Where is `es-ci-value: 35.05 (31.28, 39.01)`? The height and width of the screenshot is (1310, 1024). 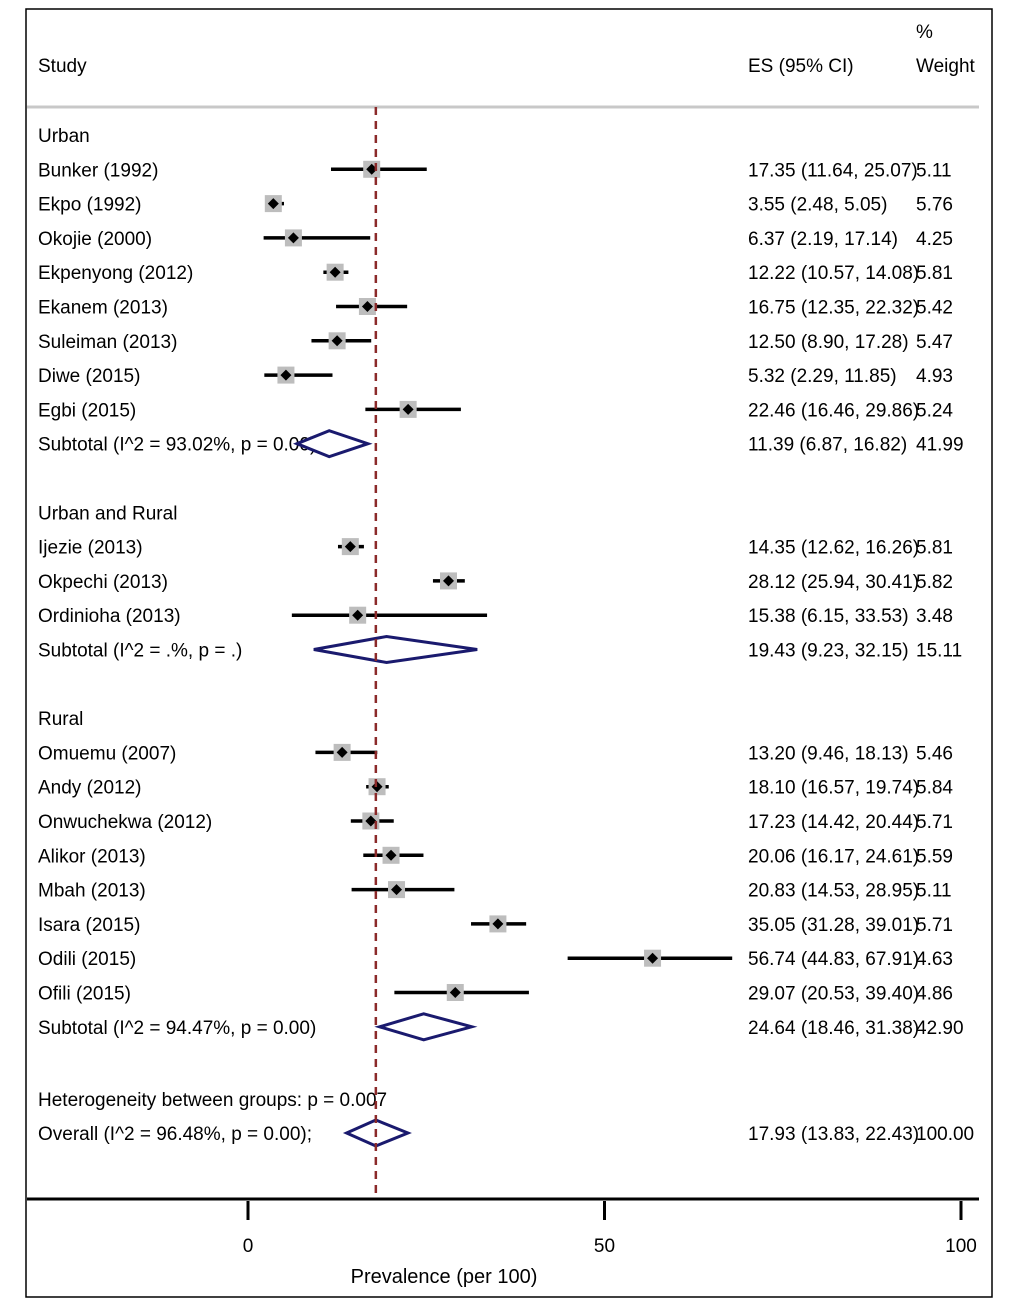 es-ci-value: 35.05 (31.28, 39.01) is located at coordinates (833, 925).